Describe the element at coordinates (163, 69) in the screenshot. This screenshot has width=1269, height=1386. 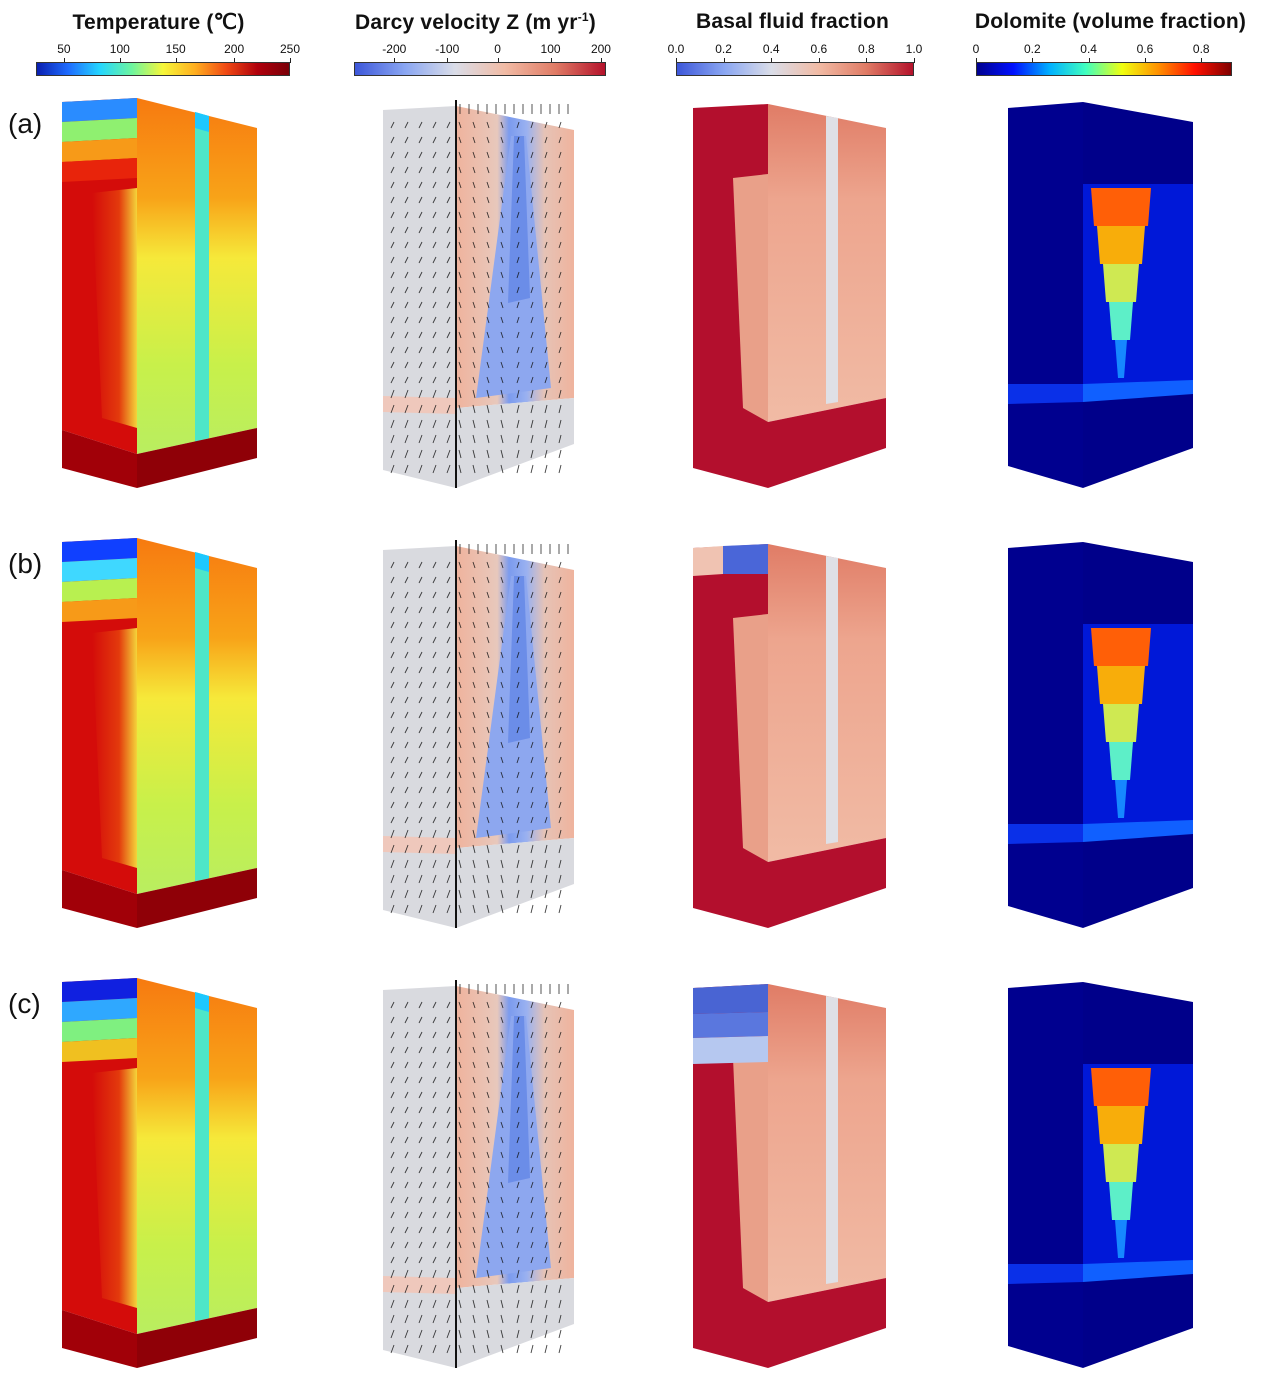
I see `temperature-colorbar-gradient` at that location.